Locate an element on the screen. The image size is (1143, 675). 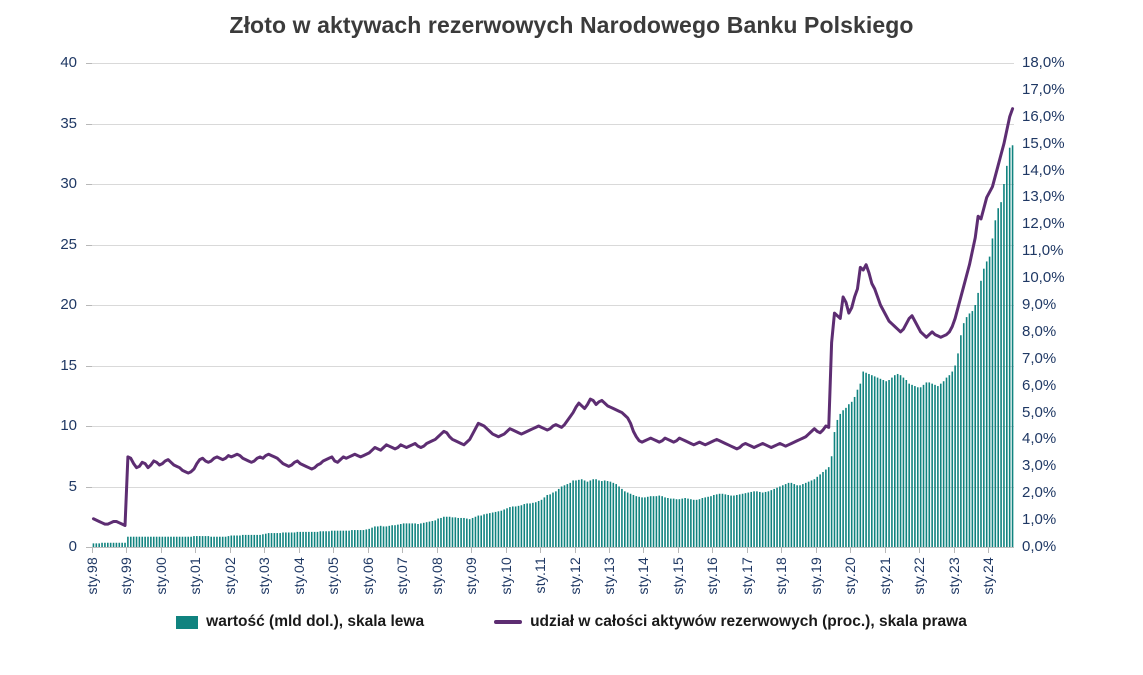
legend-item-bar: wartość (mld dol.), skala lewa is located at coordinates (300, 622).